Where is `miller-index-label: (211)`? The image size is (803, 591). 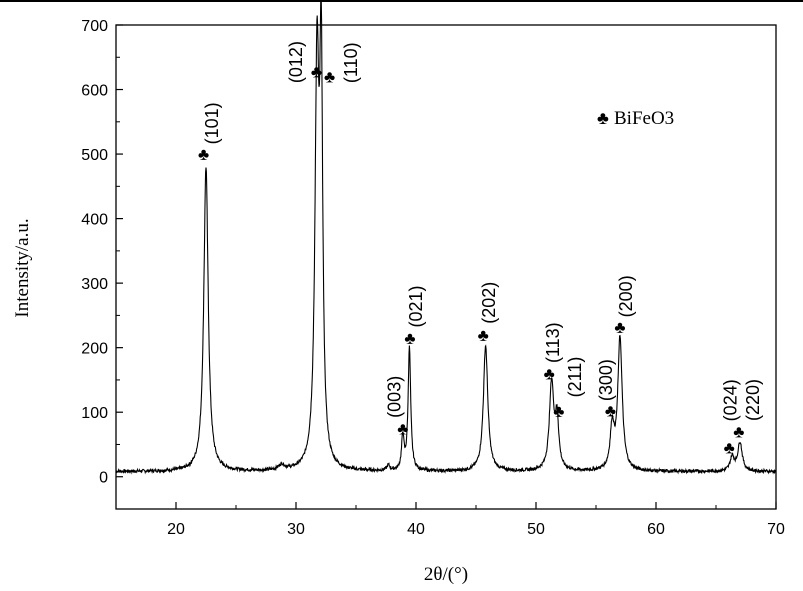
miller-index-label: (211) is located at coordinates (575, 377).